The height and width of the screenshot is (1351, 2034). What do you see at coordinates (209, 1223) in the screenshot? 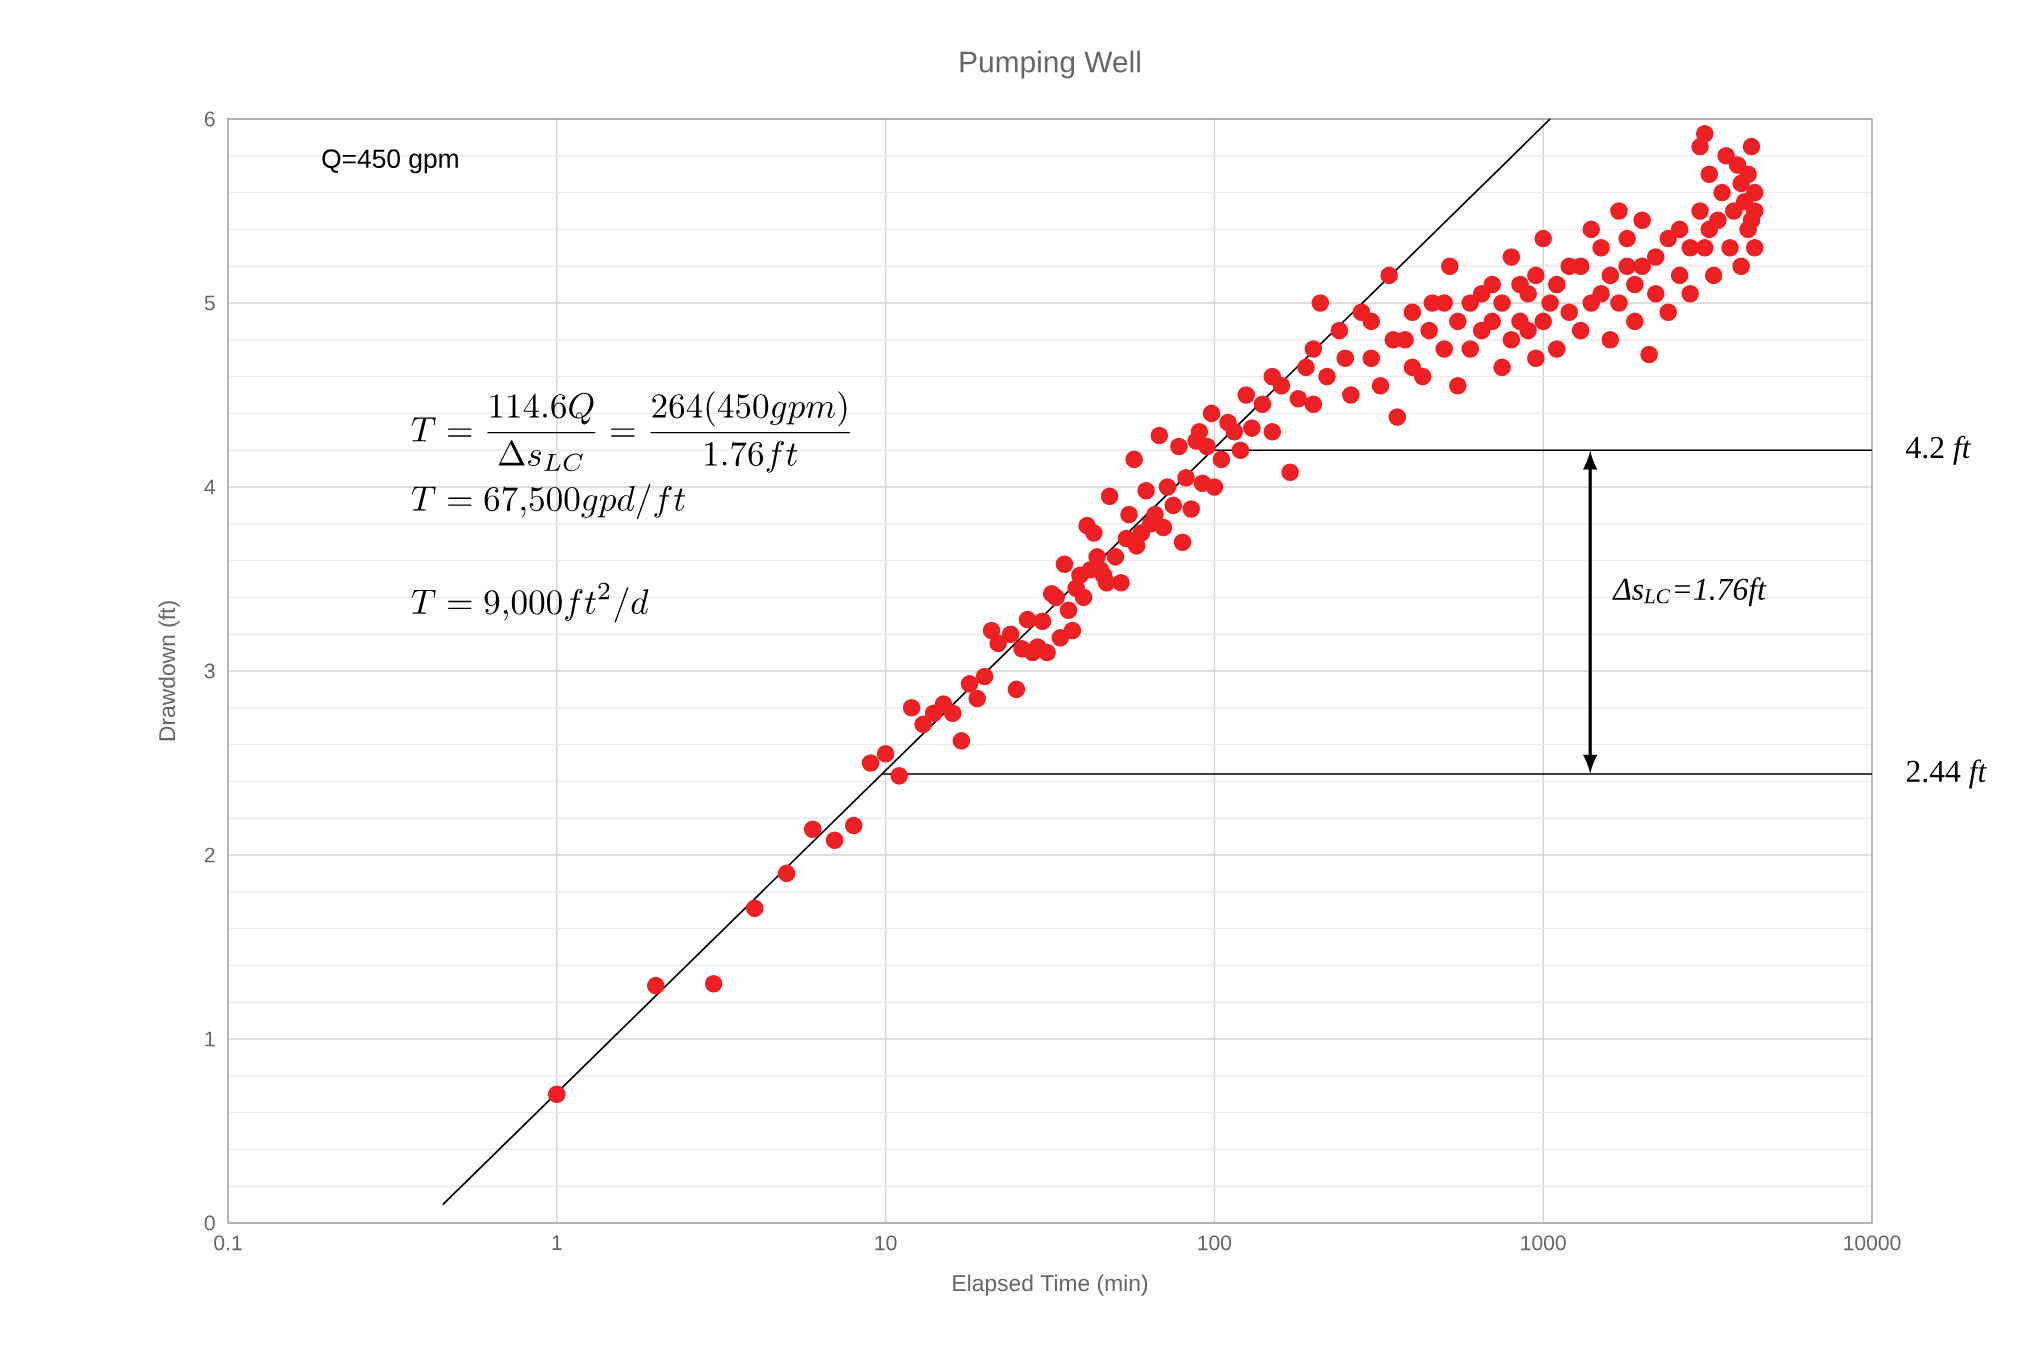
I see `y-tick-label: 0` at bounding box center [209, 1223].